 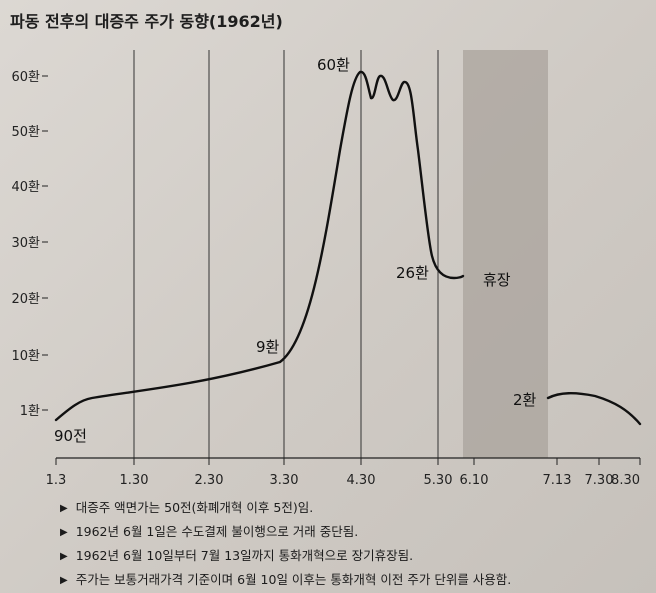 What do you see at coordinates (209, 480) in the screenshot?
I see `x-tick-label: 2.30` at bounding box center [209, 480].